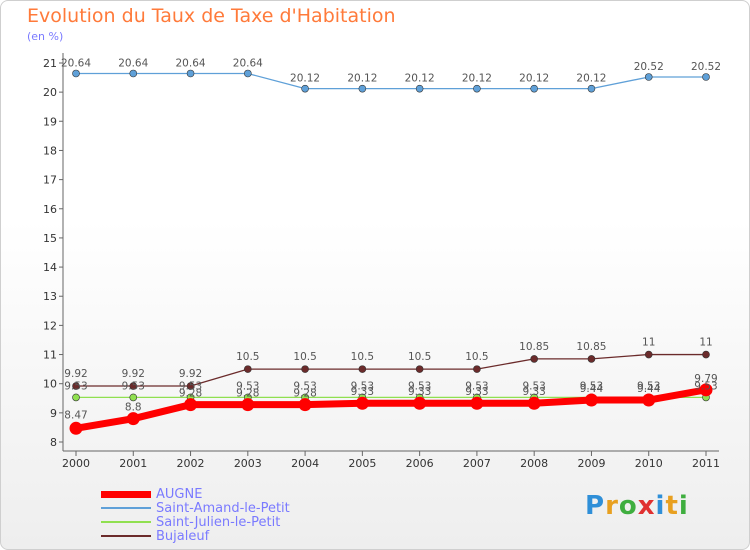 This screenshot has width=750, height=550. Describe the element at coordinates (53, 442) in the screenshot. I see `y-tick-label: 8` at that location.